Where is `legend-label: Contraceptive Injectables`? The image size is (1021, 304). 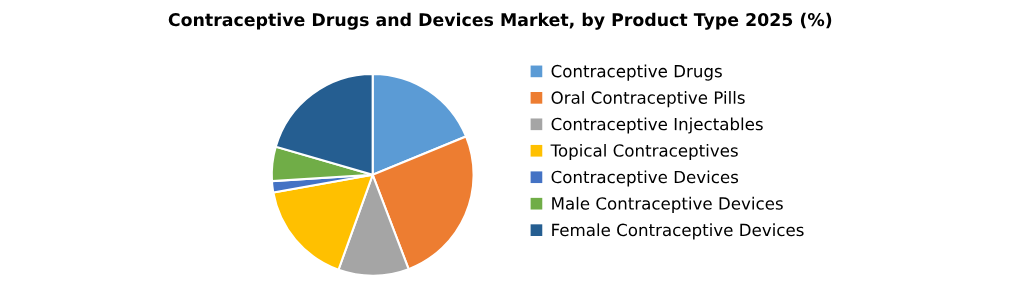 legend-label: Contraceptive Injectables is located at coordinates (657, 125).